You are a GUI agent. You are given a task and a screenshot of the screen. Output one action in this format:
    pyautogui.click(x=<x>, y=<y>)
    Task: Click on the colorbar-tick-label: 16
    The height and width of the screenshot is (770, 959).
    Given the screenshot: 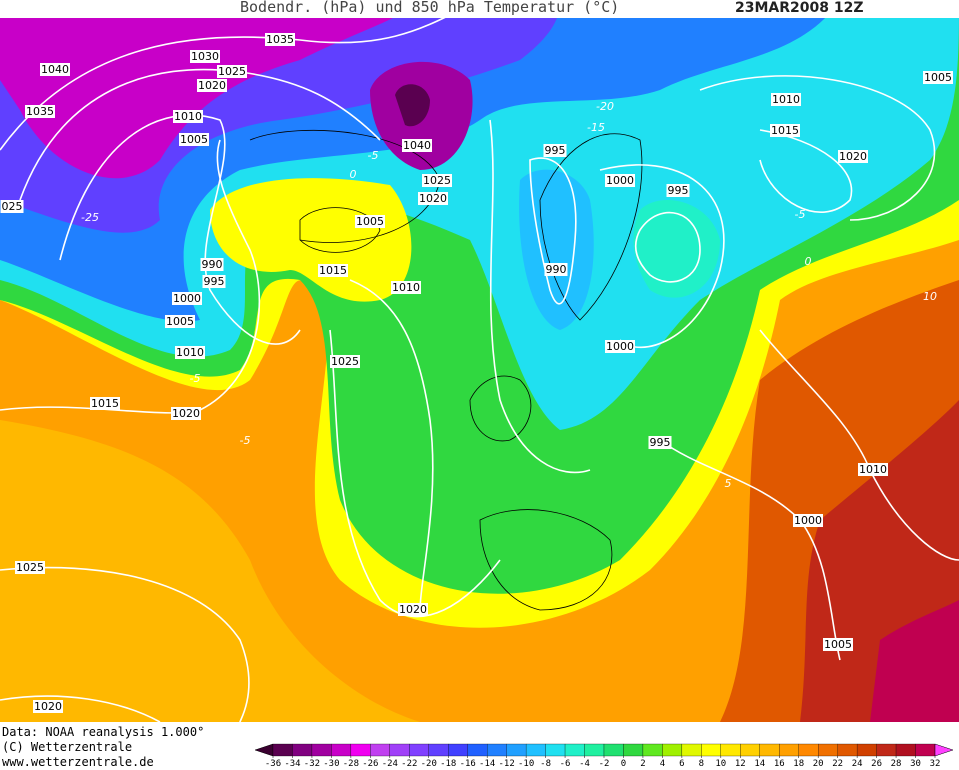 What is the action you would take?
    pyautogui.click(x=779, y=764)
    